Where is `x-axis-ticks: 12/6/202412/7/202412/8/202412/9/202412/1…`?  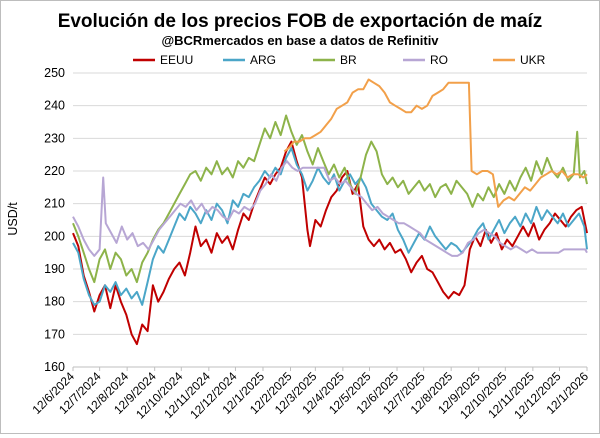 x-axis-ticks: 12/6/202412/7/202412/8/202412/9/202412/1… is located at coordinates (310, 394).